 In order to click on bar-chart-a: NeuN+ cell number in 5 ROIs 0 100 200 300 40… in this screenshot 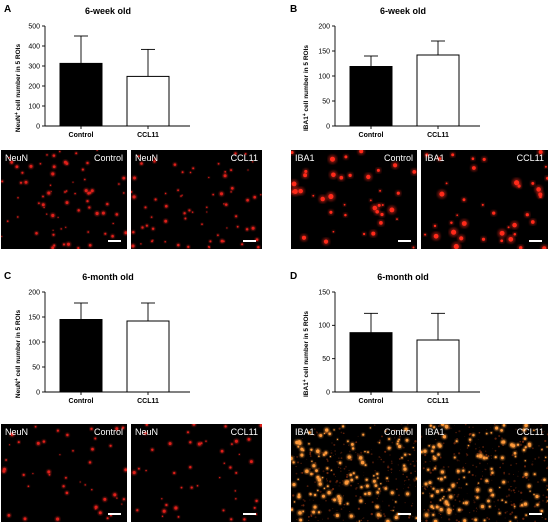, I will do `click(102, 81)`.